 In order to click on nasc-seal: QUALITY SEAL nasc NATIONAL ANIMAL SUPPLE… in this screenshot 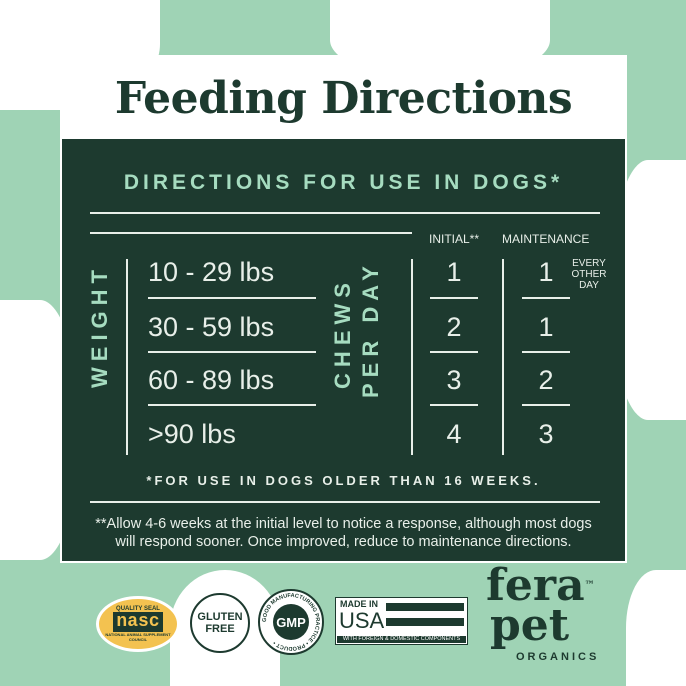, I will do `click(138, 624)`.